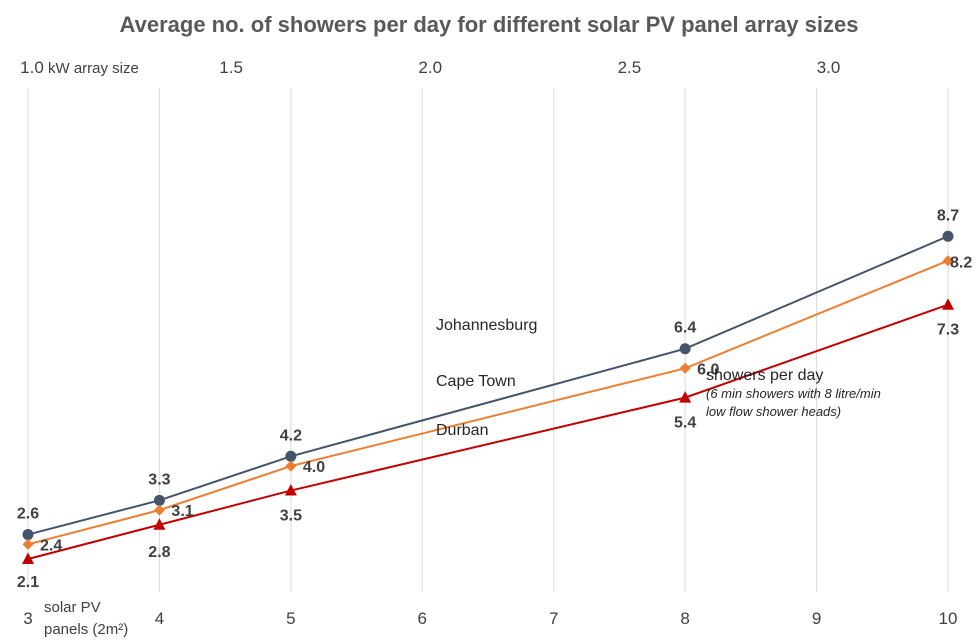 The width and height of the screenshot is (978, 640). What do you see at coordinates (816, 618) in the screenshot?
I see `x-tick-label: 9` at bounding box center [816, 618].